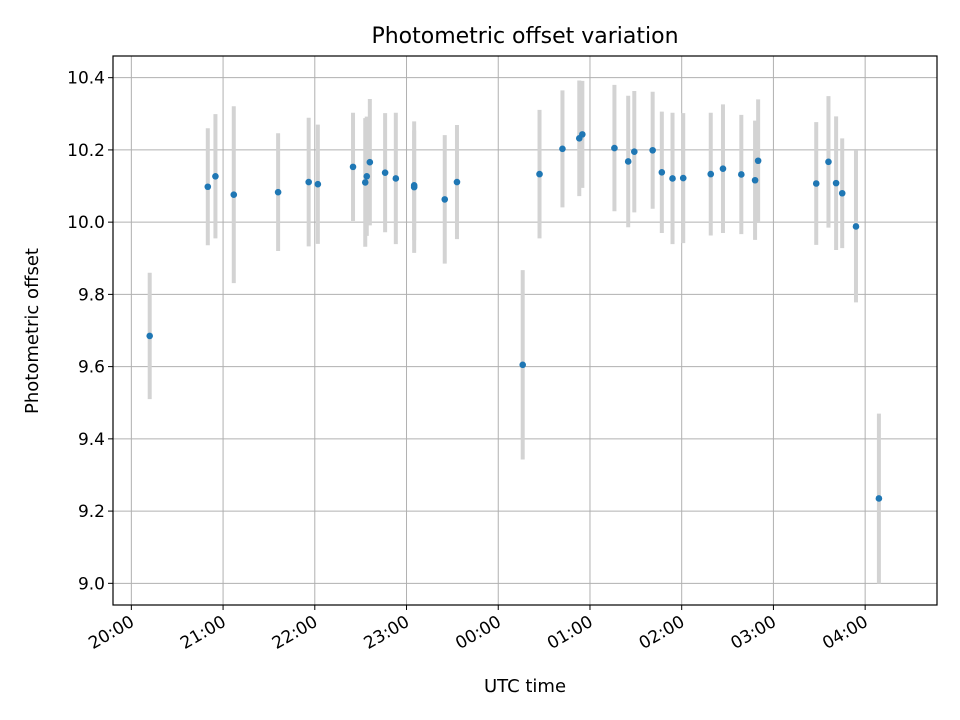 This screenshot has height=720, width=960. What do you see at coordinates (525, 686) in the screenshot?
I see `x-axis-label: UTC time` at bounding box center [525, 686].